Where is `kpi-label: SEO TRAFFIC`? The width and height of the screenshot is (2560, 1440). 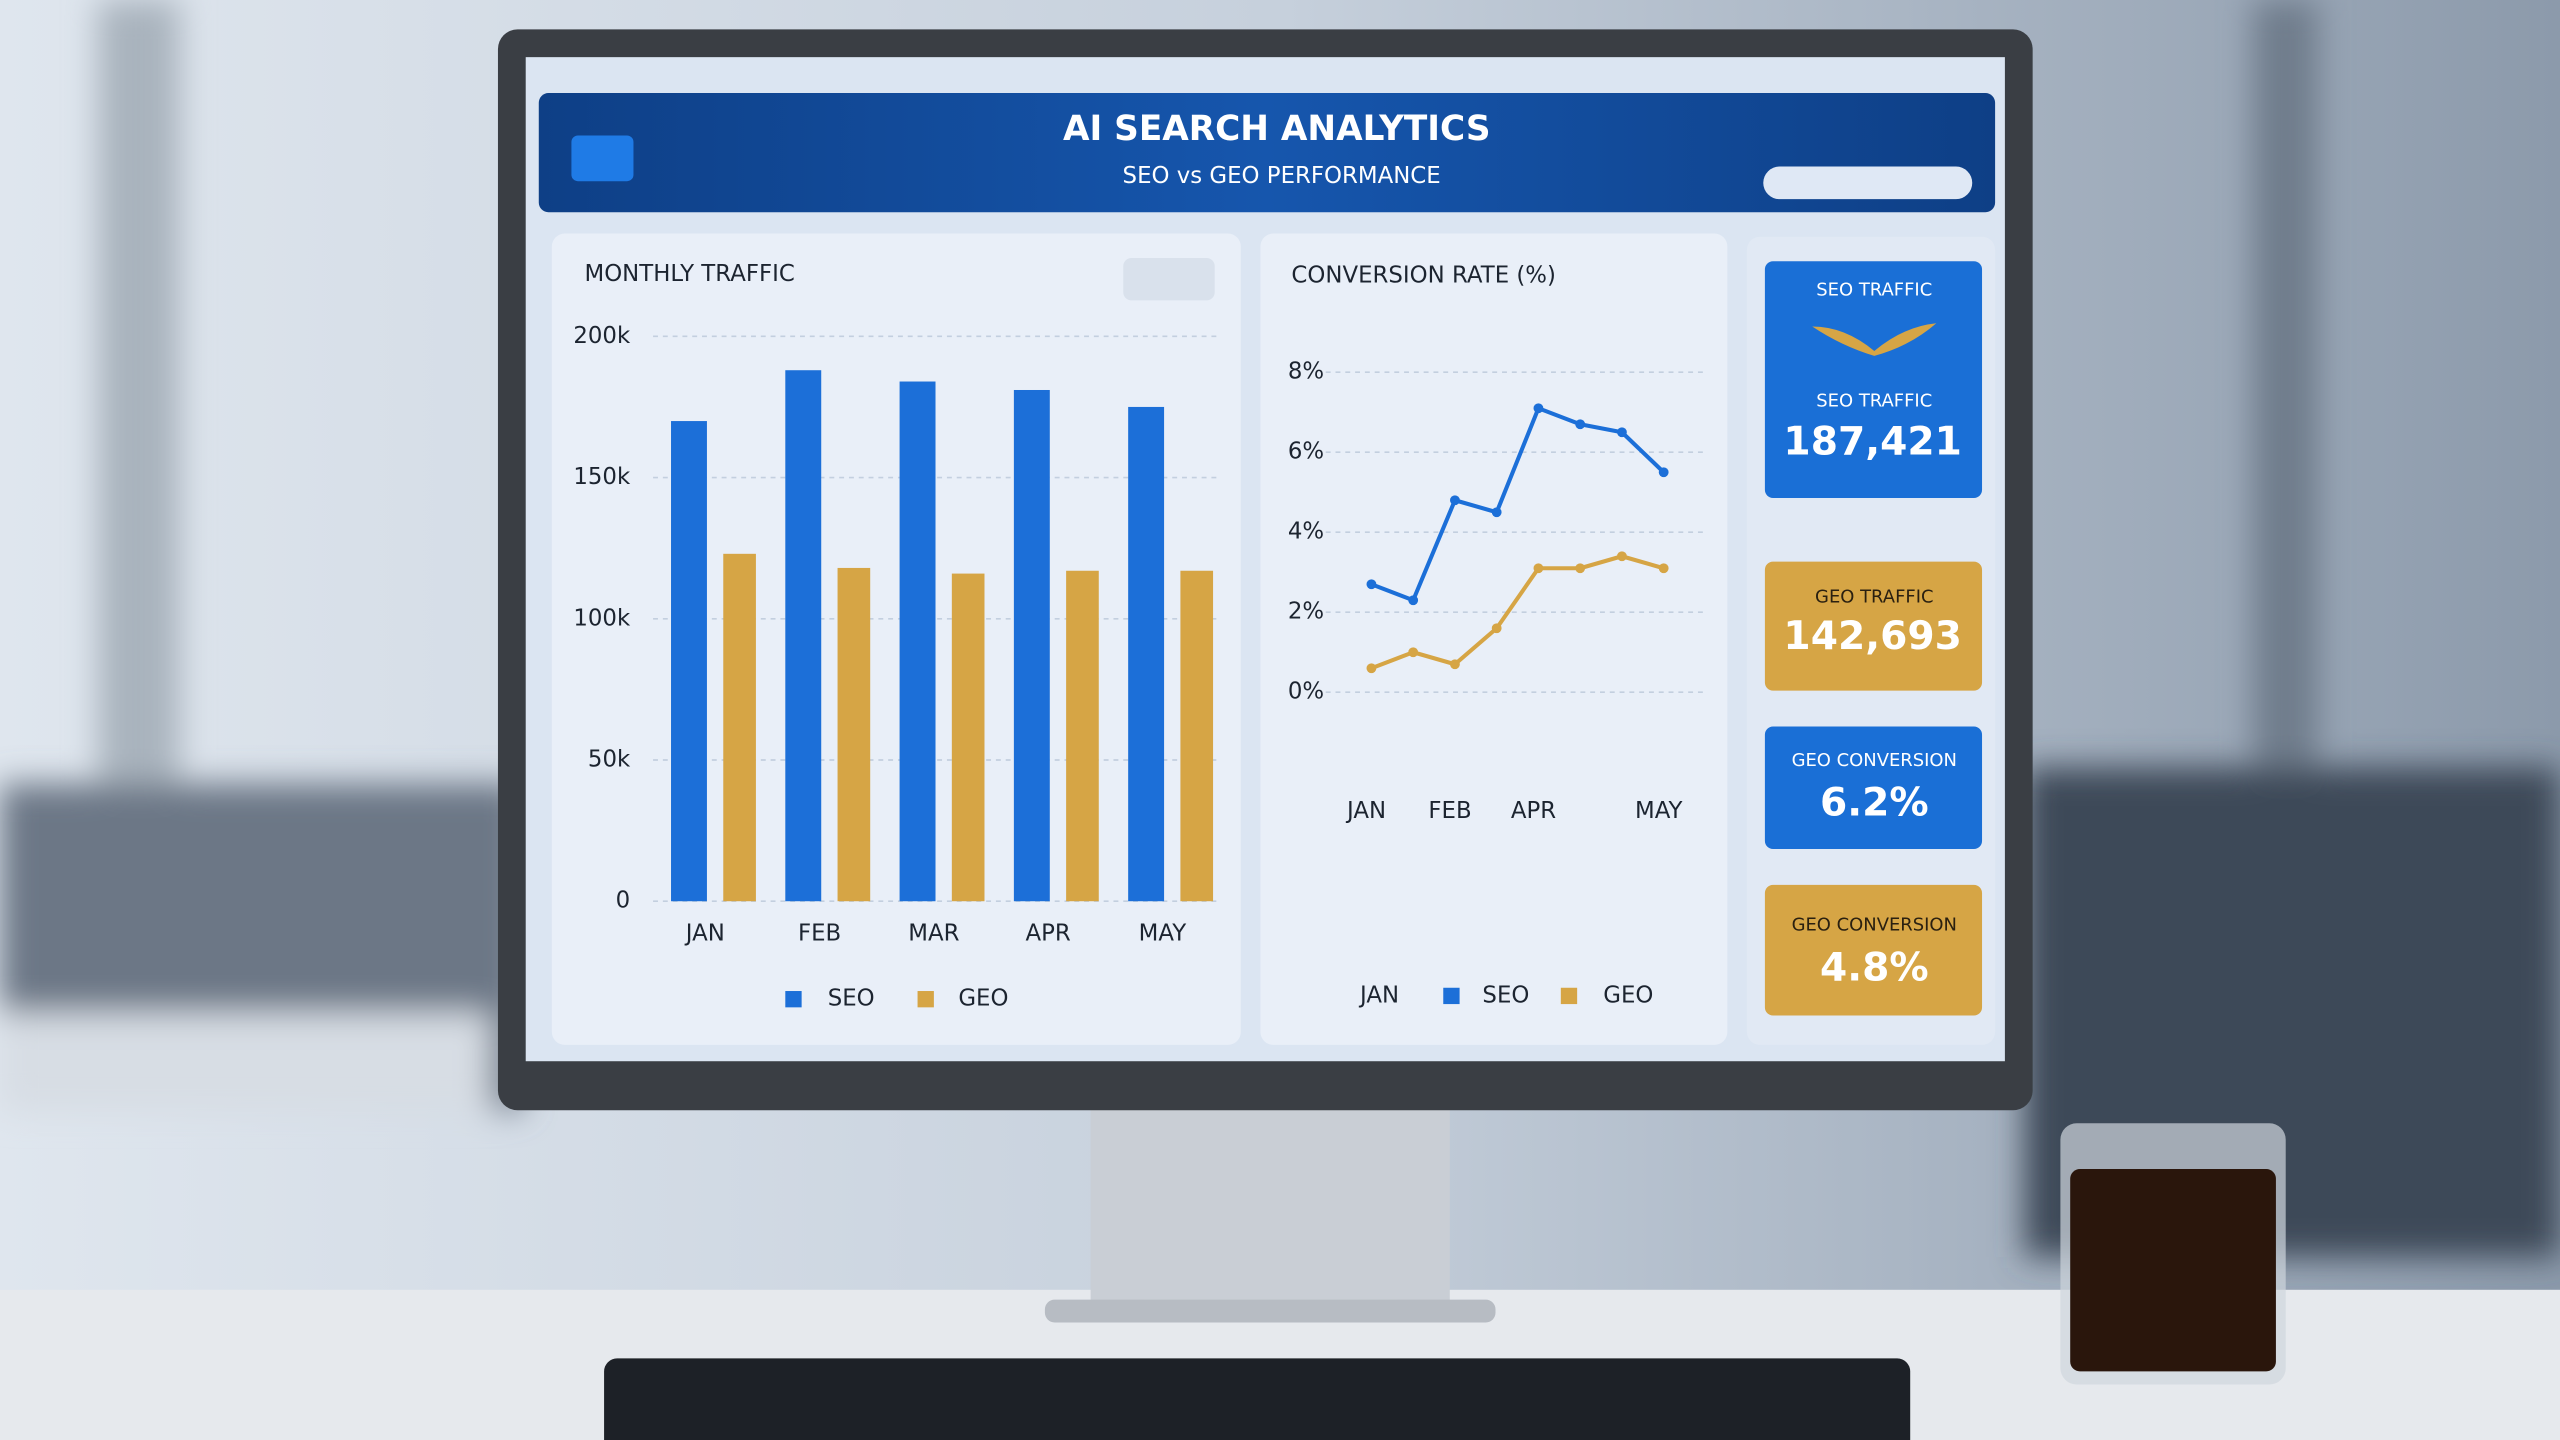 kpi-label: SEO TRAFFIC is located at coordinates (1874, 401).